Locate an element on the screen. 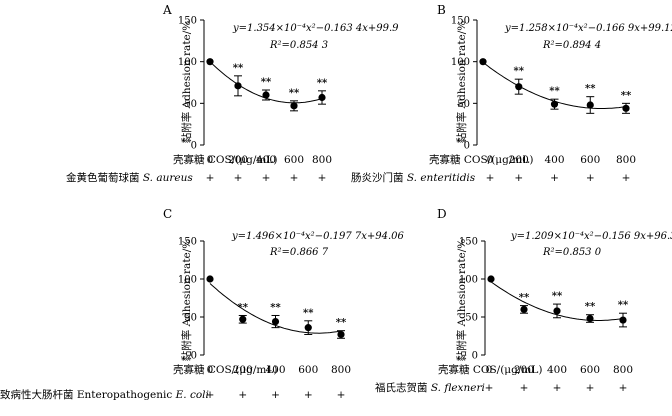 This screenshot has height=416, width=672. panel-letter: D is located at coordinates (442, 214).